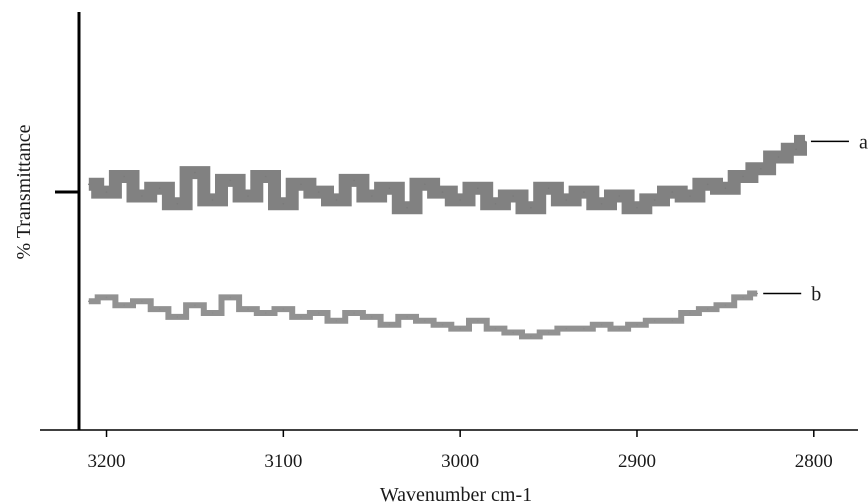  Describe the element at coordinates (460, 461) in the screenshot. I see `x-tick-label: 3000` at that location.